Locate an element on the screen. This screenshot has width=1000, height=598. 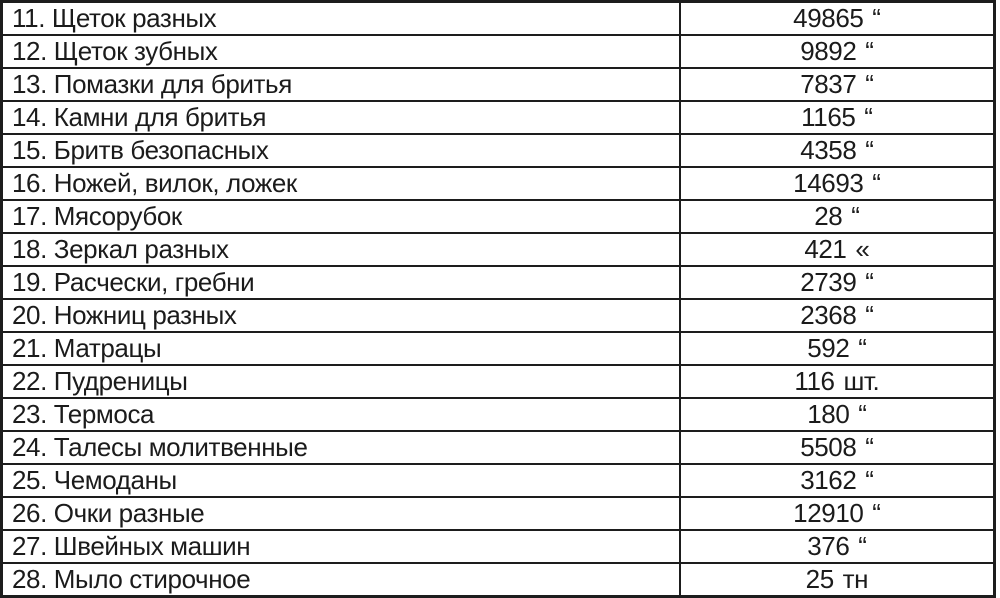
item-number: 24. is located at coordinates (29, 447).